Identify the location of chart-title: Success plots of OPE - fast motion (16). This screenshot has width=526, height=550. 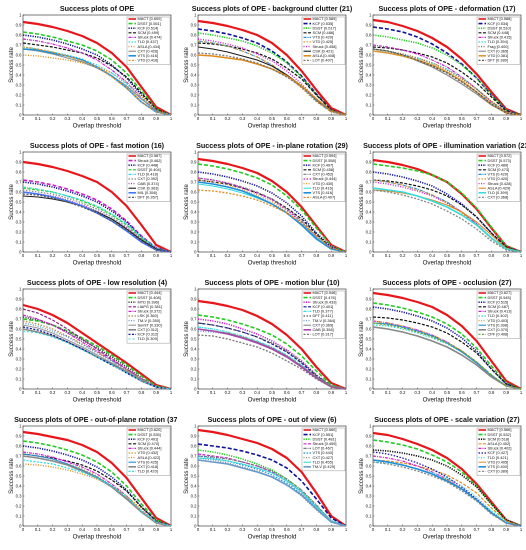
(97, 145).